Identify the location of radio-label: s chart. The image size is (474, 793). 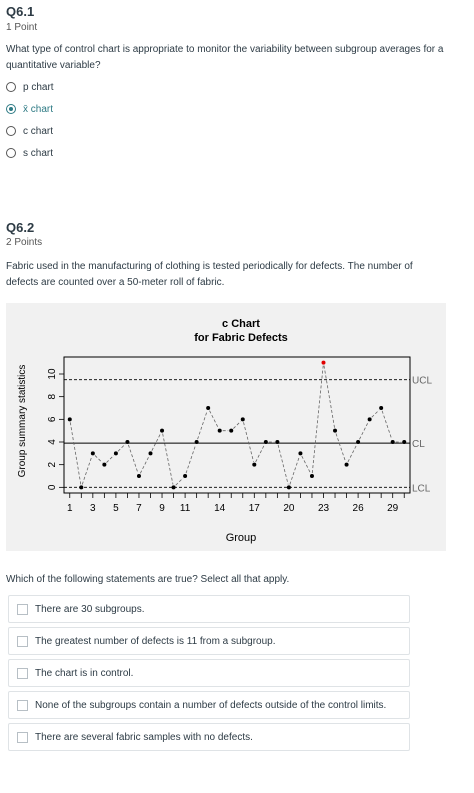
(38, 153).